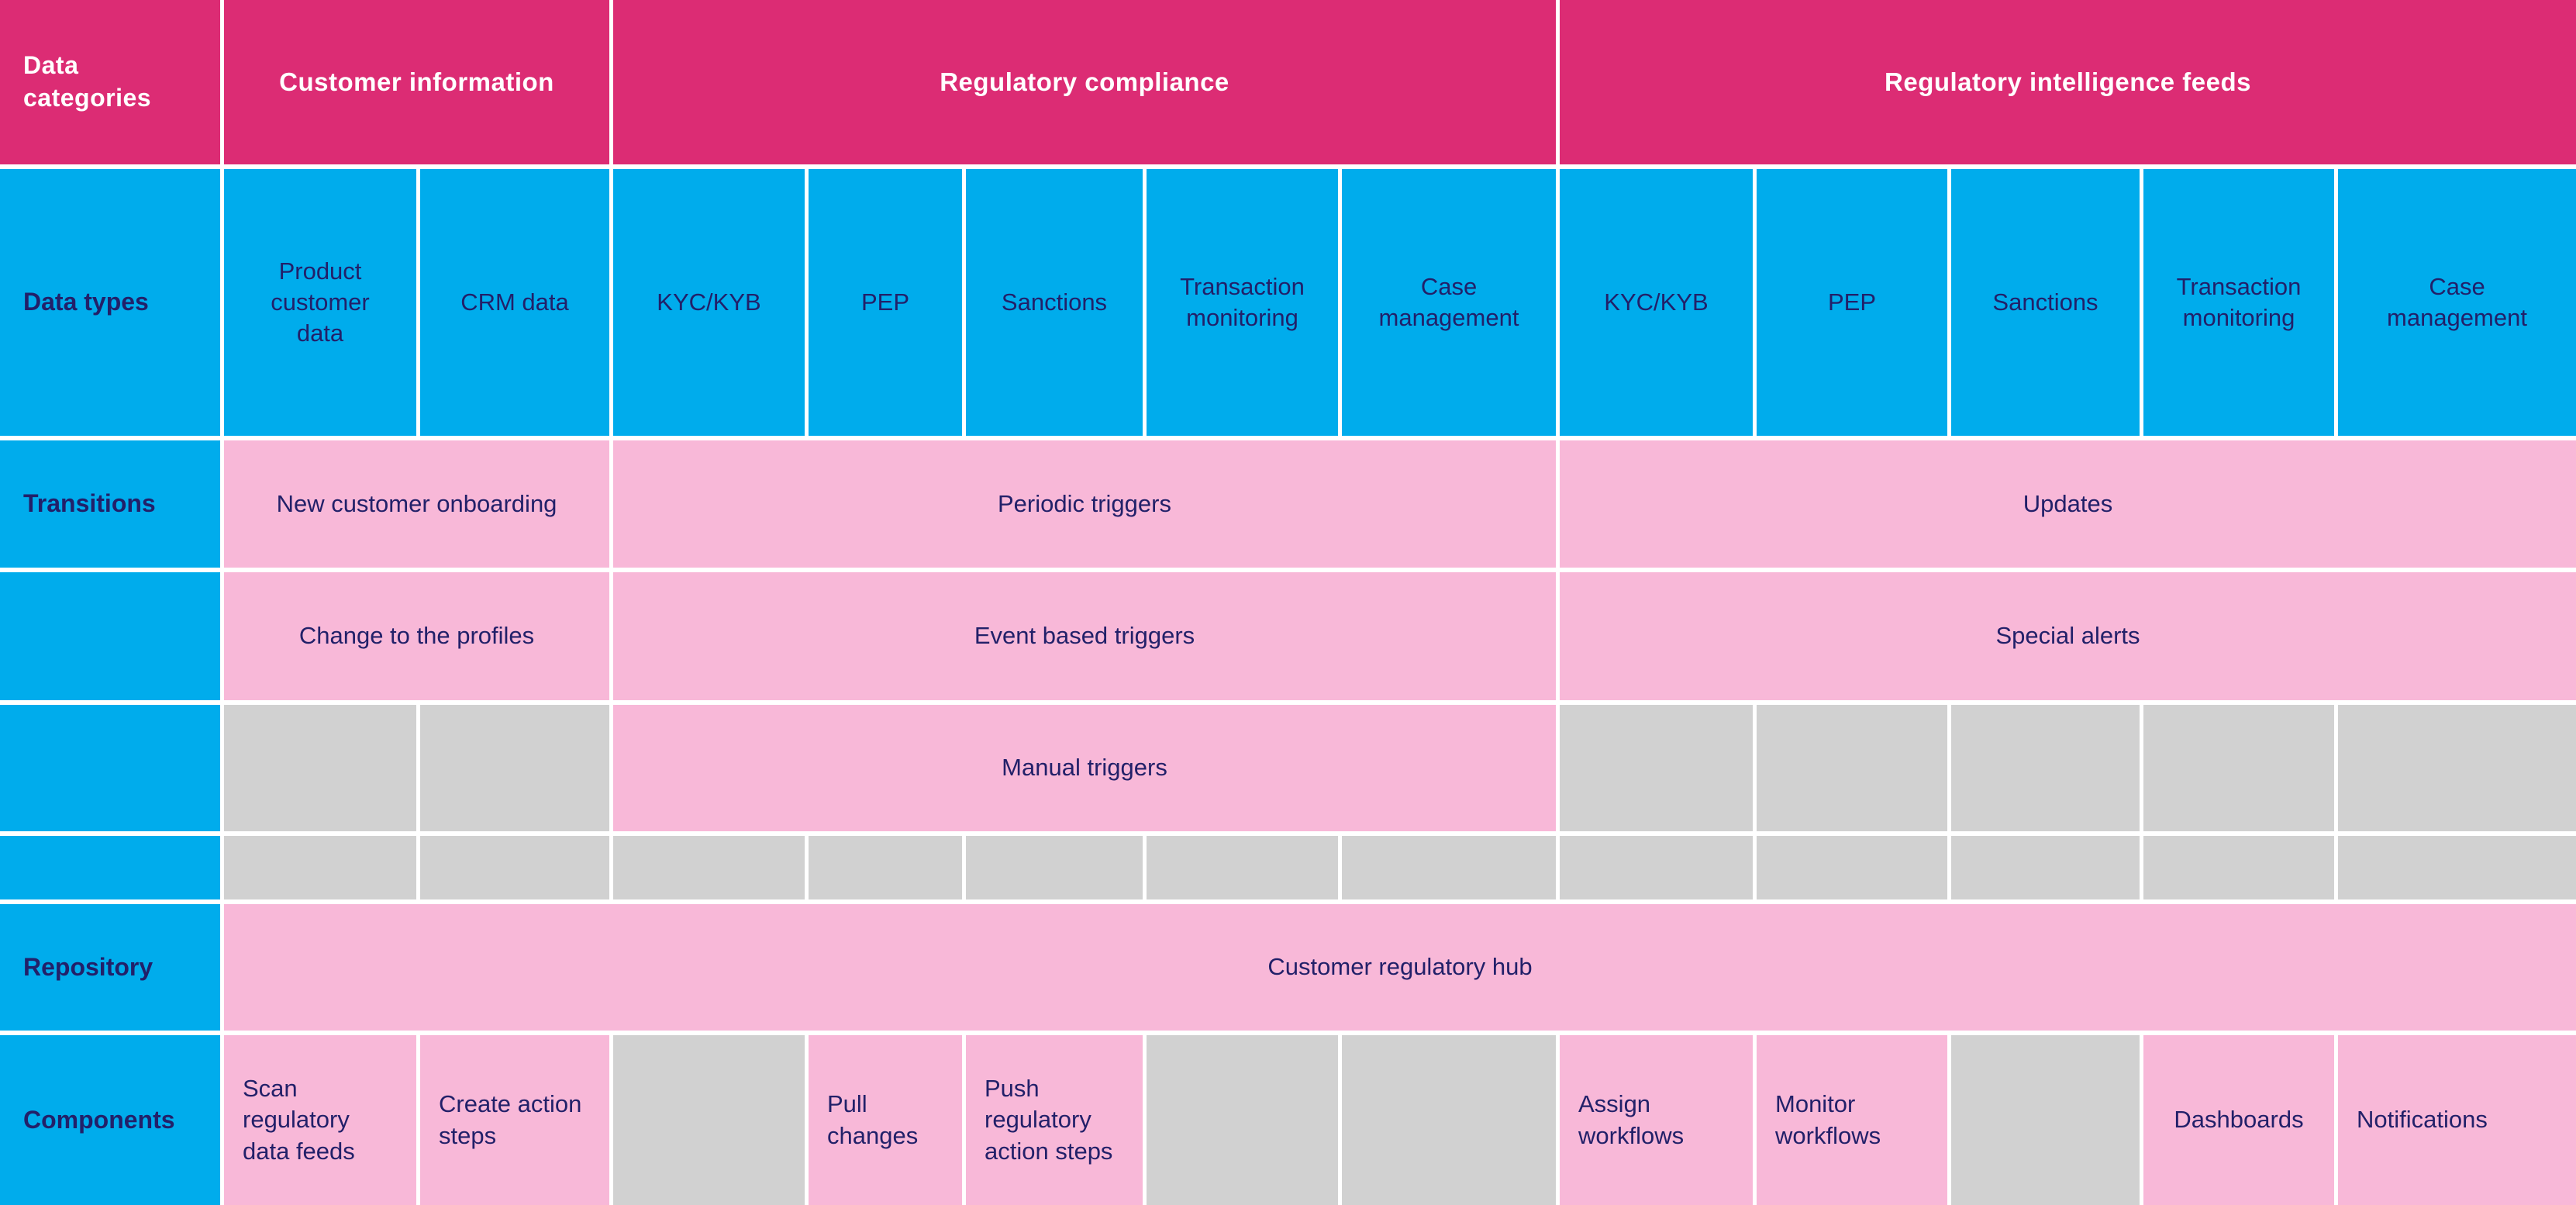  What do you see at coordinates (2045, 768) in the screenshot?
I see `empty-cell-sanctions-feeds-manual` at bounding box center [2045, 768].